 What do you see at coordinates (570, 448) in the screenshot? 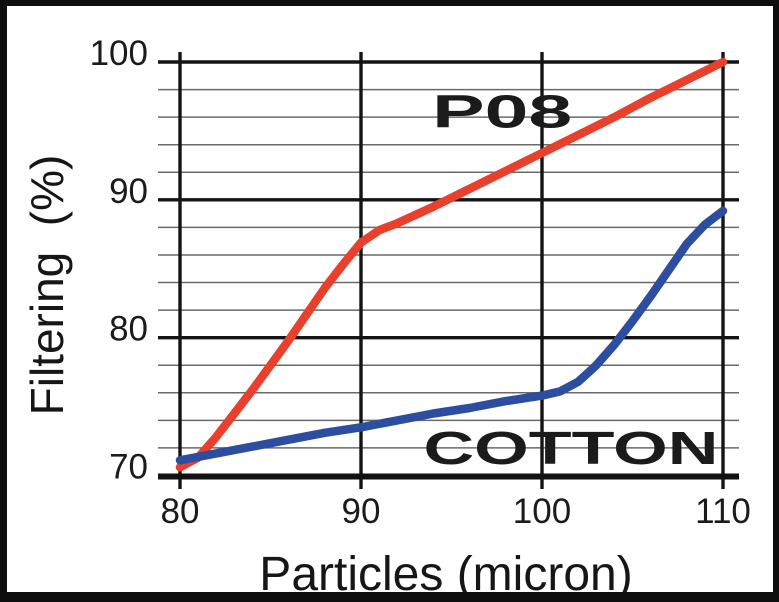
I see `series-label-cotton: COTTON` at bounding box center [570, 448].